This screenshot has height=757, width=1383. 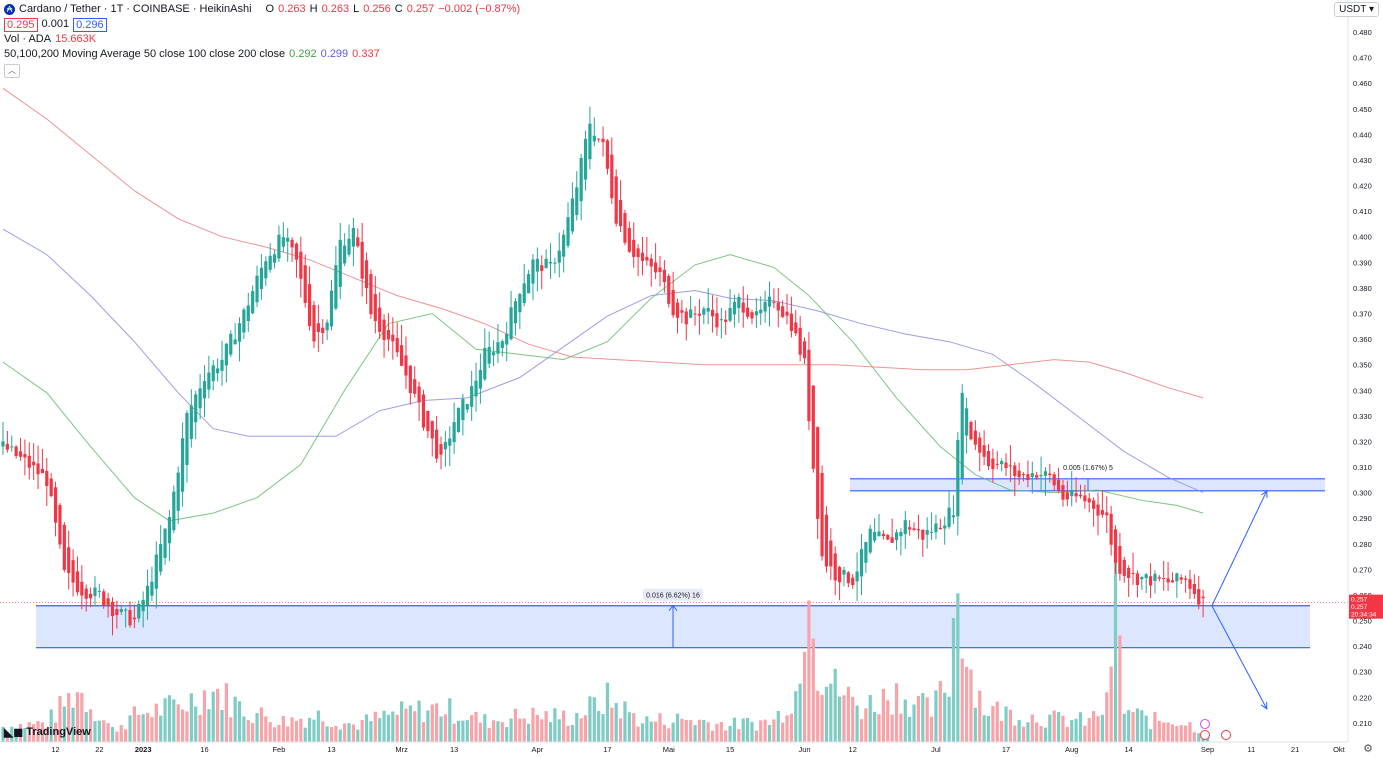 I want to click on time-tick-label: 15, so click(x=730, y=749).